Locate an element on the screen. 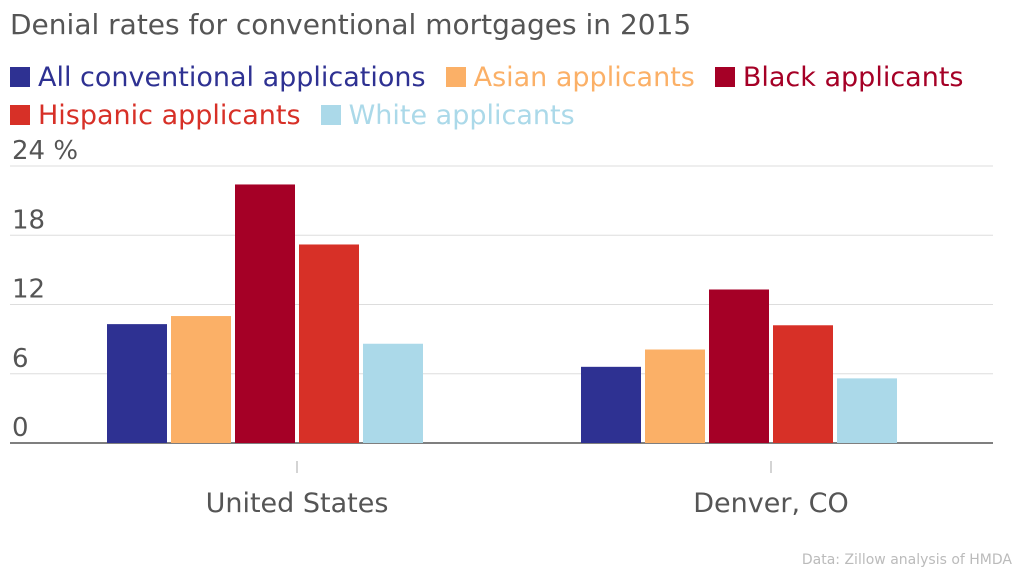 This screenshot has height=576, width=1024. x-tick-label: United States is located at coordinates (297, 503).